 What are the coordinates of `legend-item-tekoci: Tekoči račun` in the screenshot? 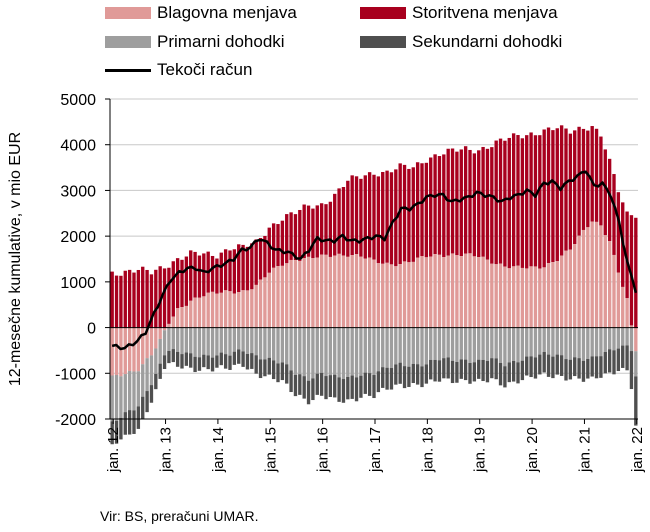 It's located at (178, 70).